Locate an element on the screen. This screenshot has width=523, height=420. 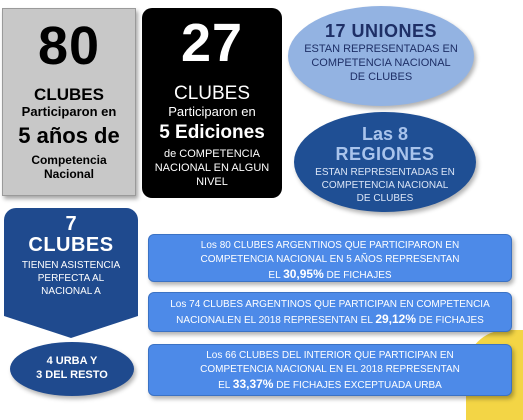
ellipse-urba-resto: 4 URBA Y 3 DEL RESTO is located at coordinates (72, 369).